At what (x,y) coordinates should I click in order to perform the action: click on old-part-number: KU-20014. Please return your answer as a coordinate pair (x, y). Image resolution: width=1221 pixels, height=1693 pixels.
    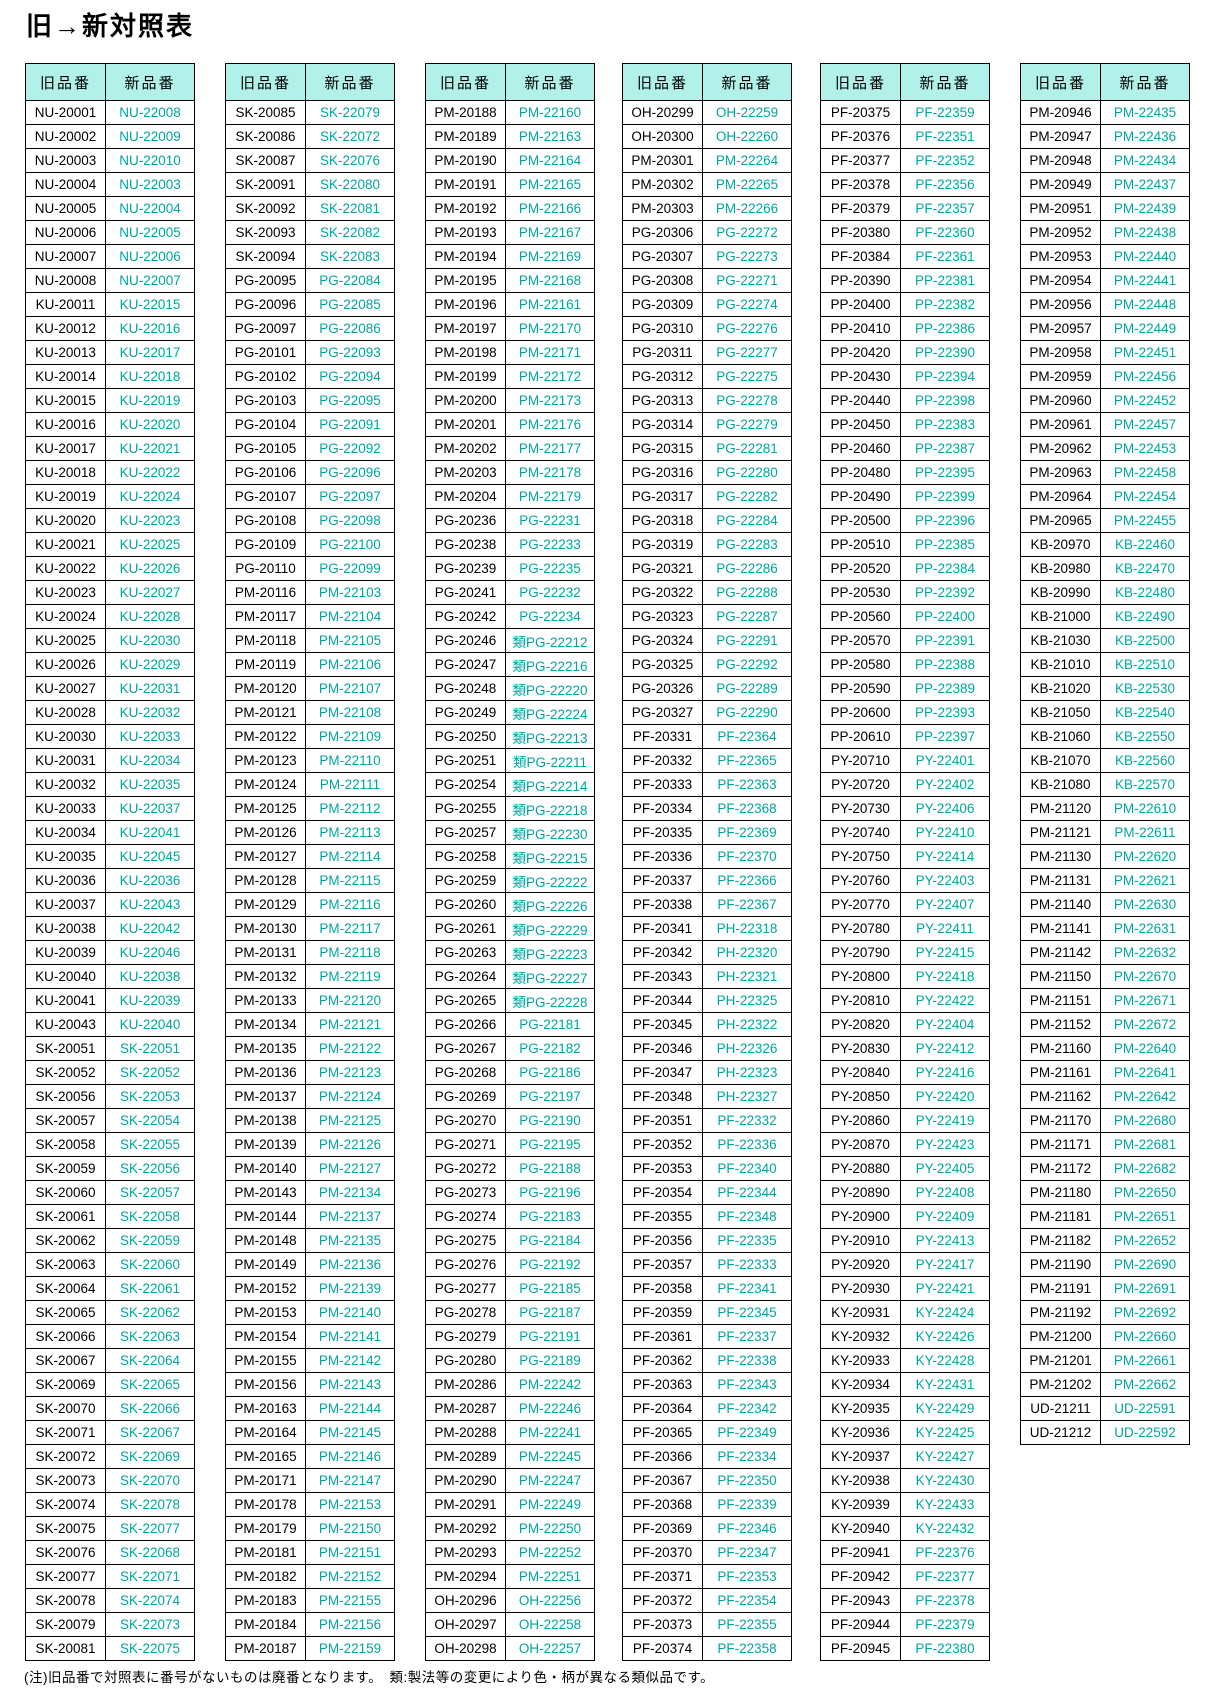
    Looking at the image, I should click on (65, 376).